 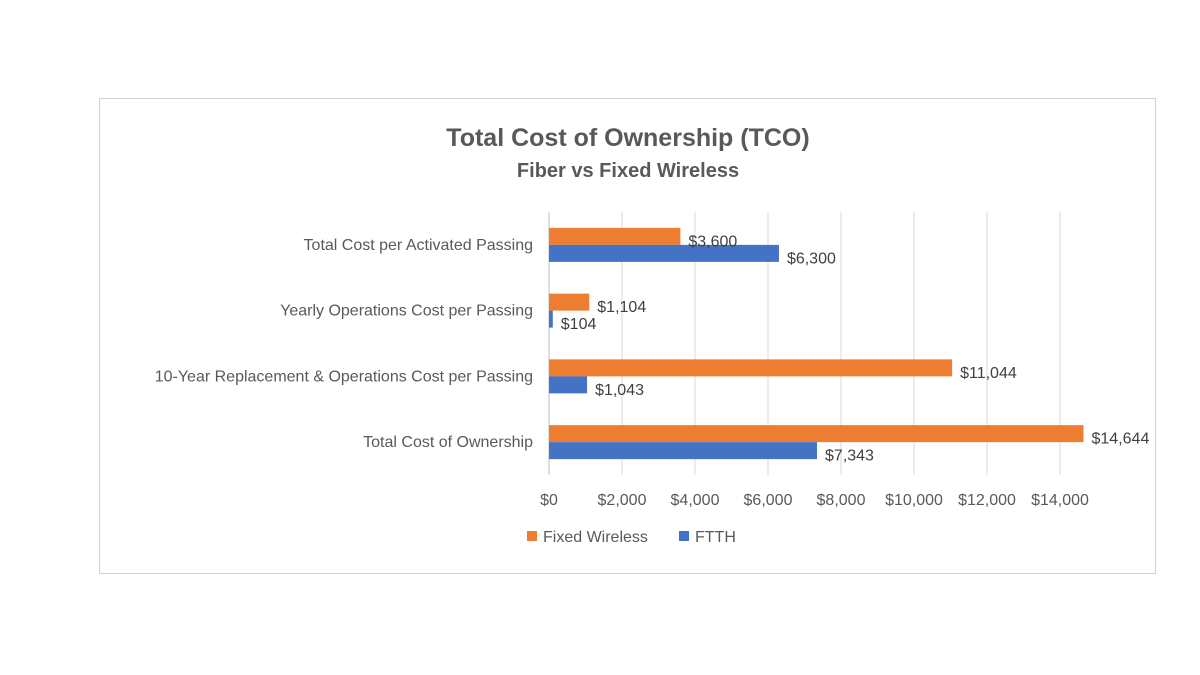 I want to click on data-label: $11,044, so click(x=988, y=373).